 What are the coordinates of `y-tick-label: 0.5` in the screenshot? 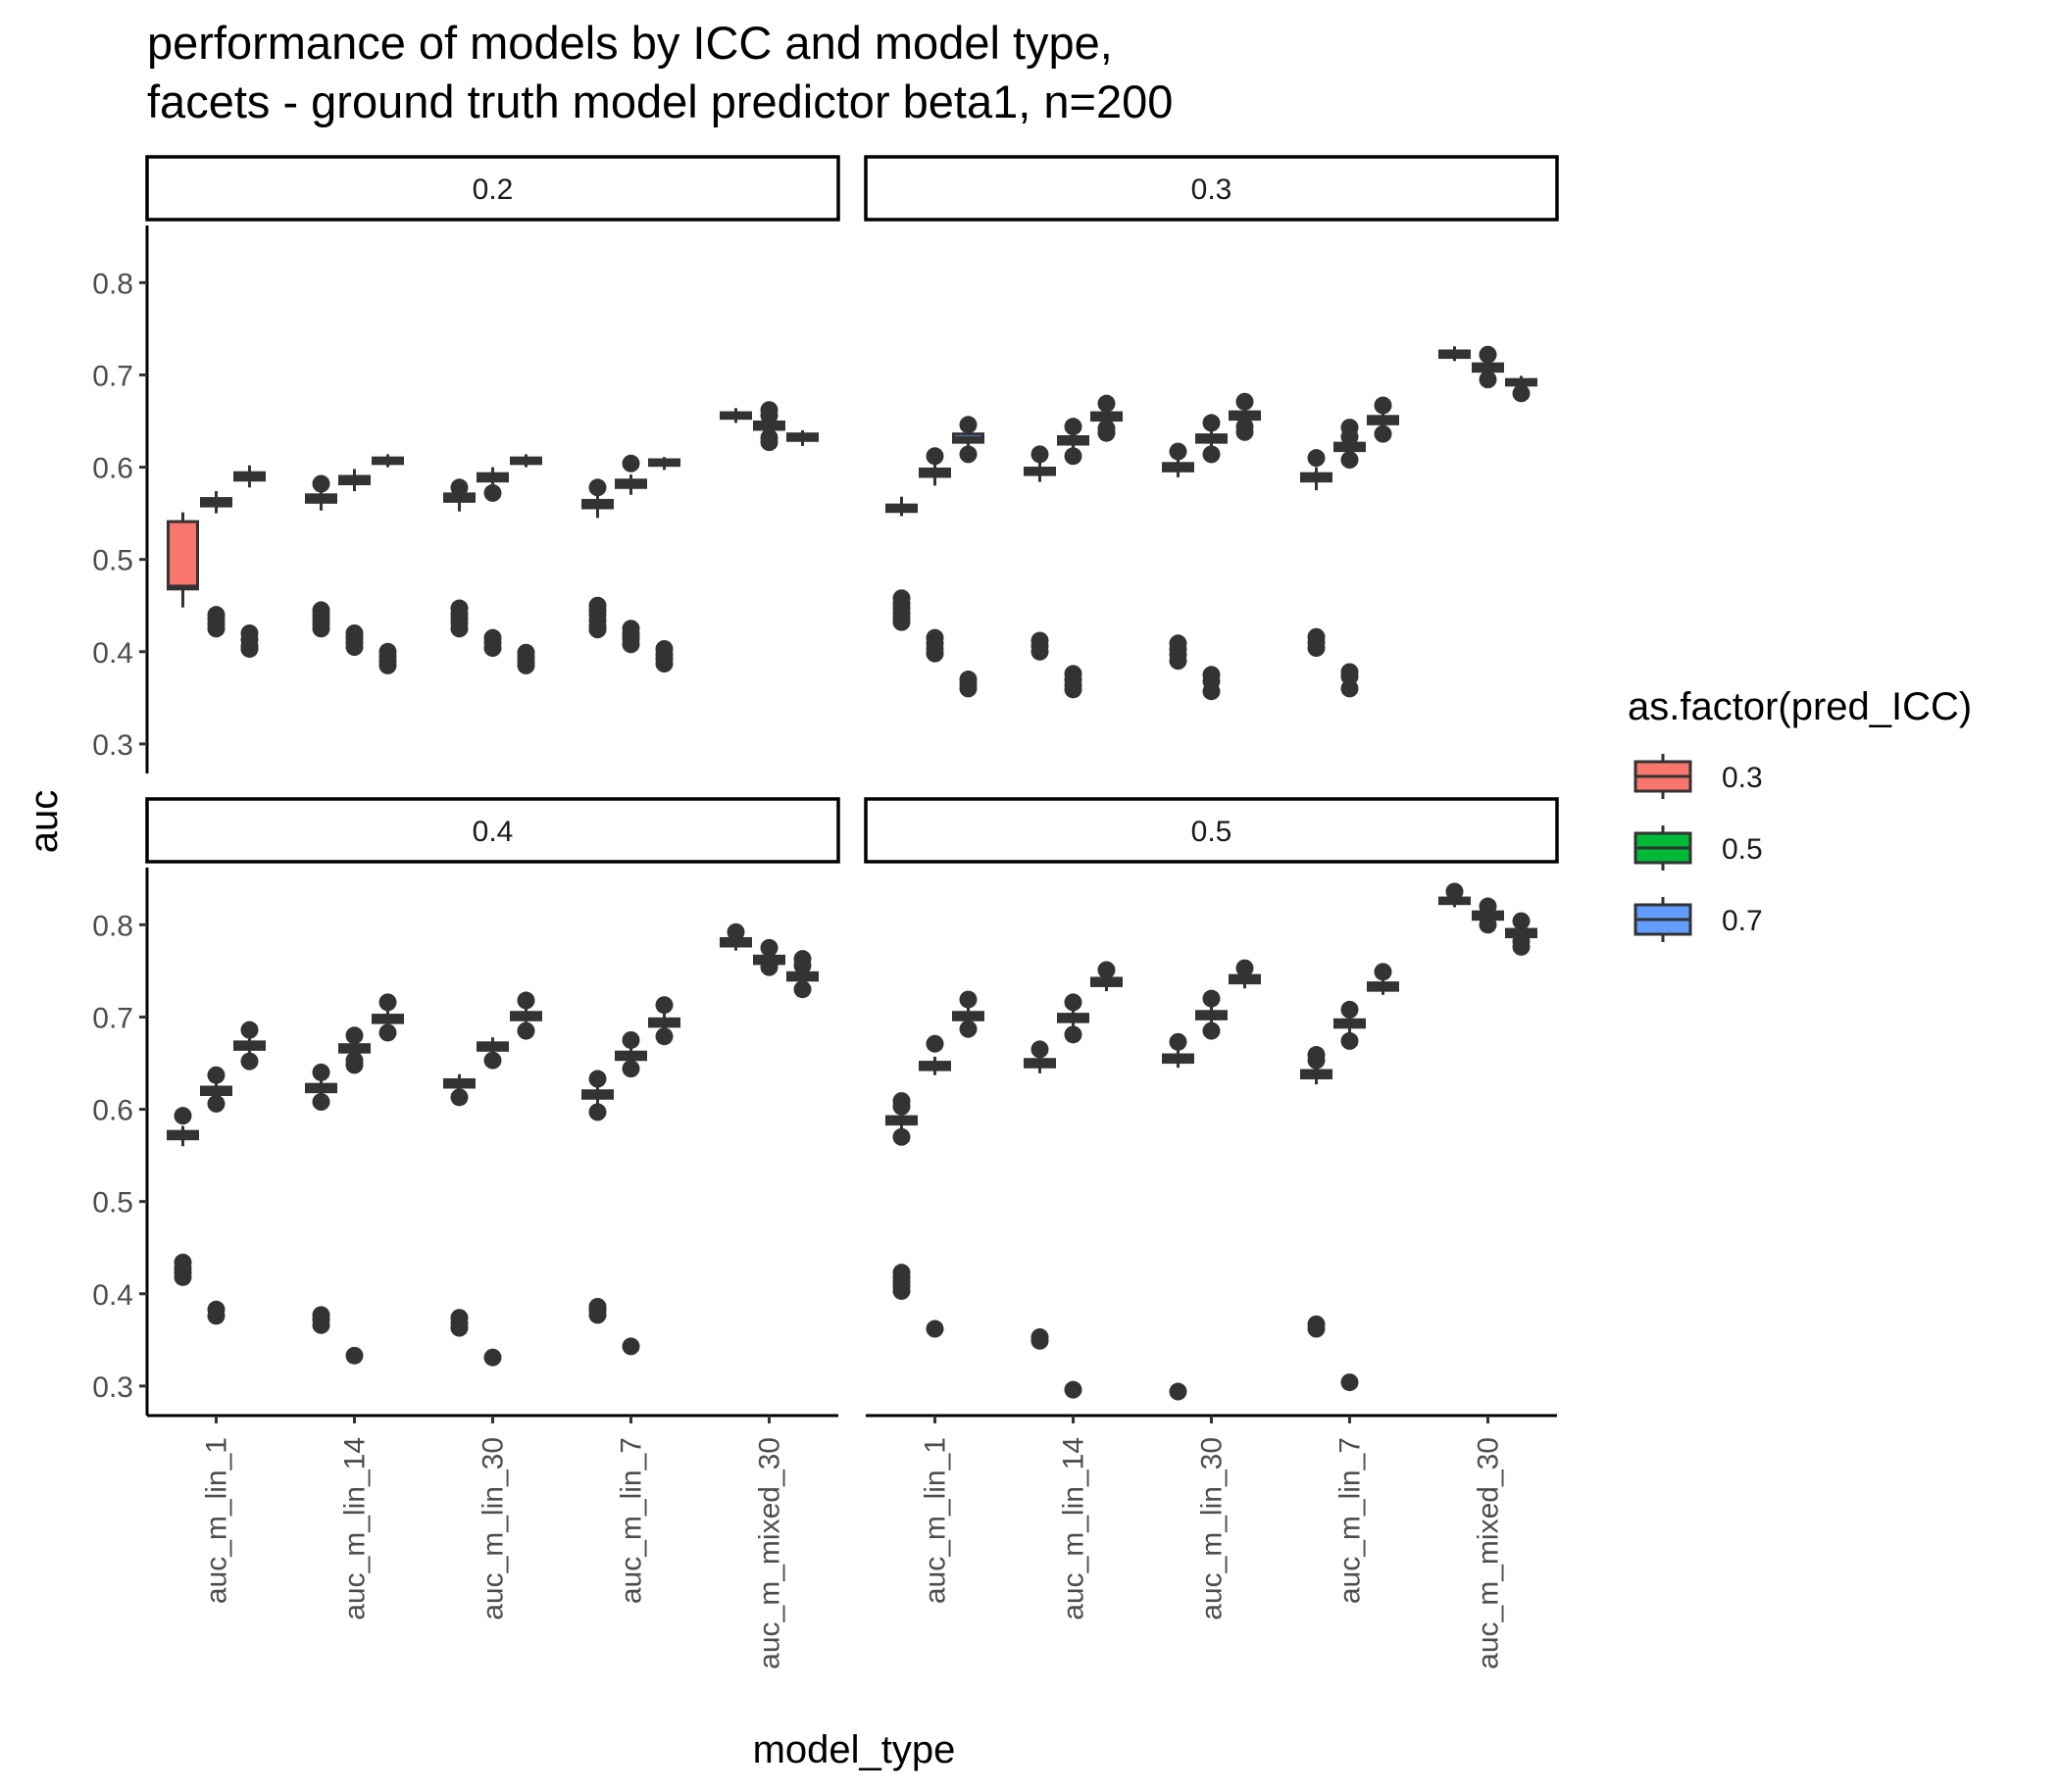 It's located at (112, 1203).